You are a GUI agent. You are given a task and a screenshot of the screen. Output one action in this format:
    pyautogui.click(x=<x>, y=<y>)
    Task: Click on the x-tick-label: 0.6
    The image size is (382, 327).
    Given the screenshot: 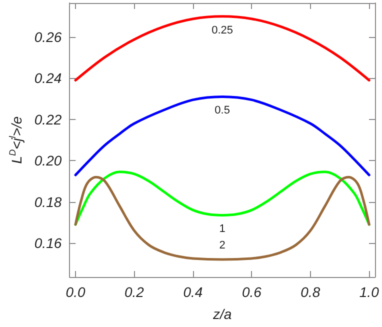 What is the action you would take?
    pyautogui.click(x=252, y=292)
    